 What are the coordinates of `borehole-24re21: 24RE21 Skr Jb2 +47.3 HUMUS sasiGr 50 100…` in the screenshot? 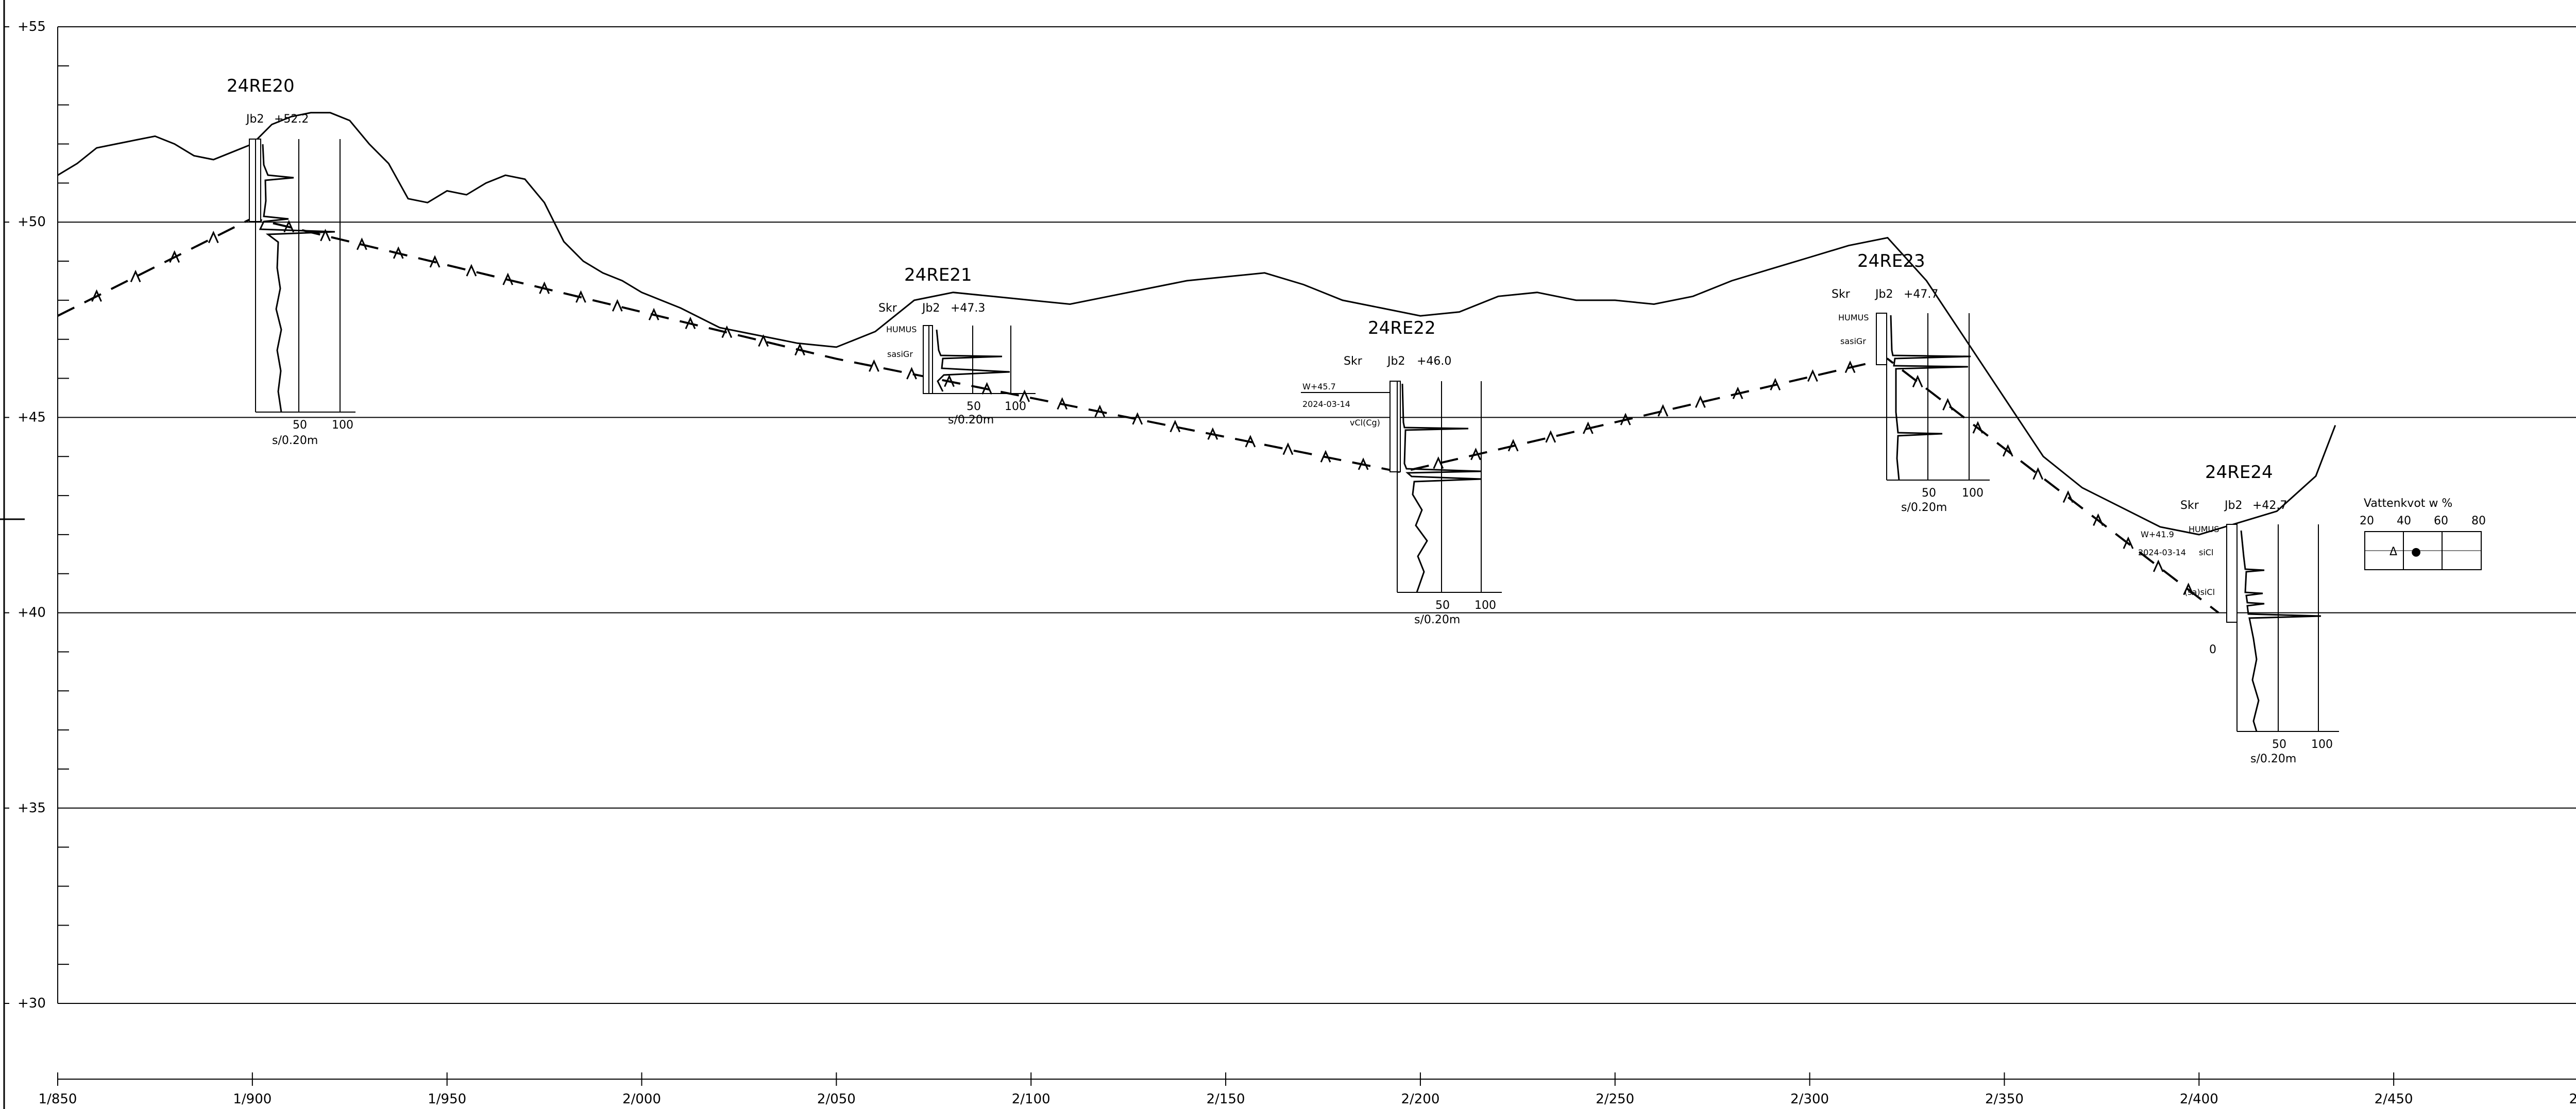 It's located at (957, 346).